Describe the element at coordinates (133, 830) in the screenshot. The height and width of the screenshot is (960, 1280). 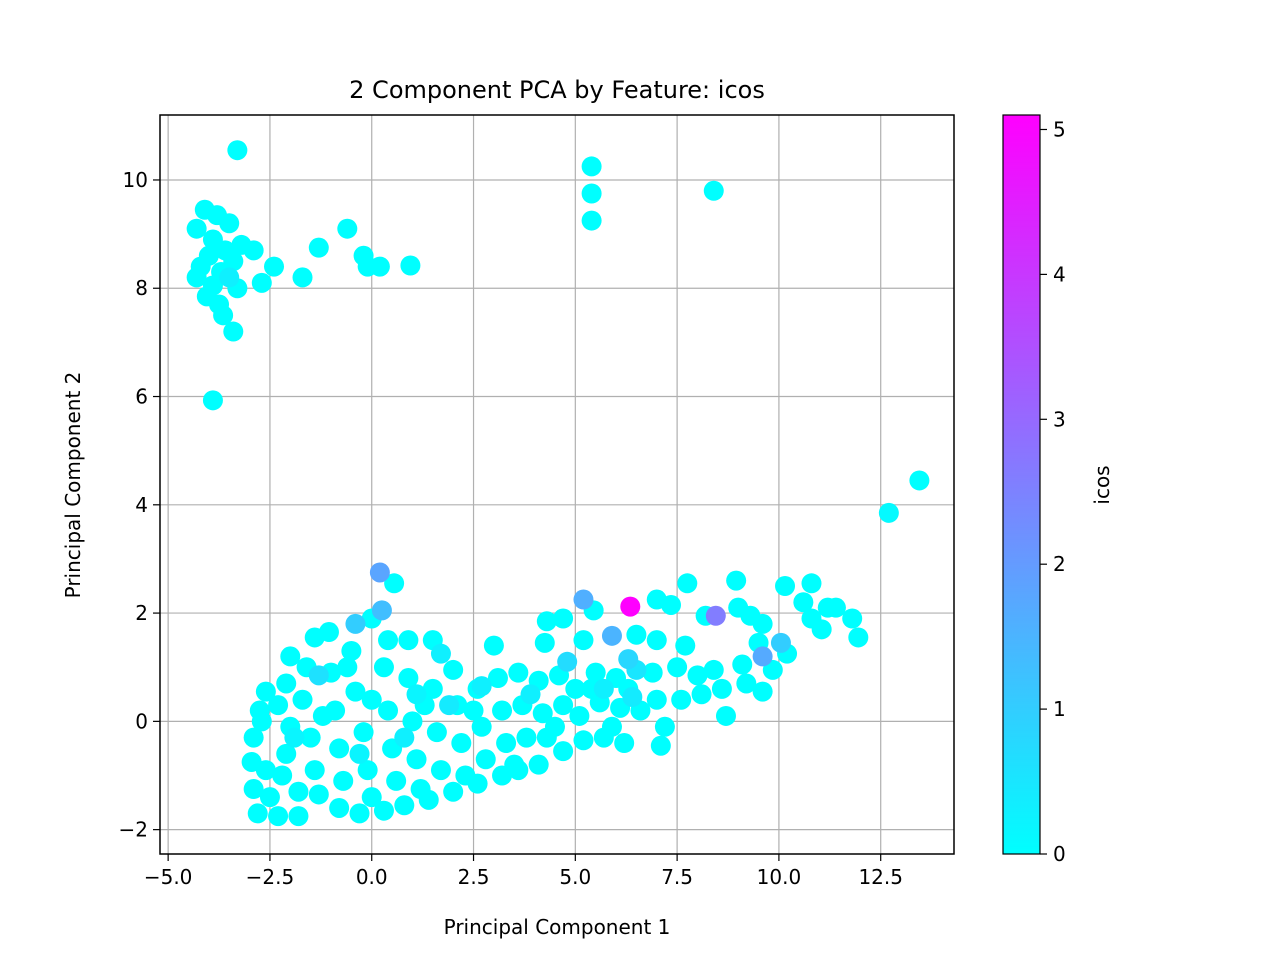
I see `y-tick-label: −2` at that location.